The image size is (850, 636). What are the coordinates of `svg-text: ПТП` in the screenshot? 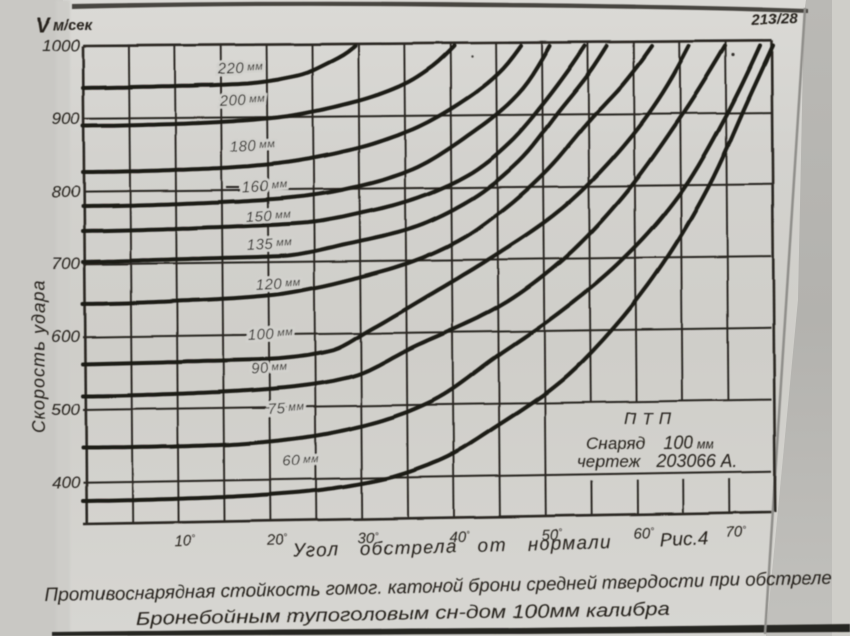 It's located at (650, 418).